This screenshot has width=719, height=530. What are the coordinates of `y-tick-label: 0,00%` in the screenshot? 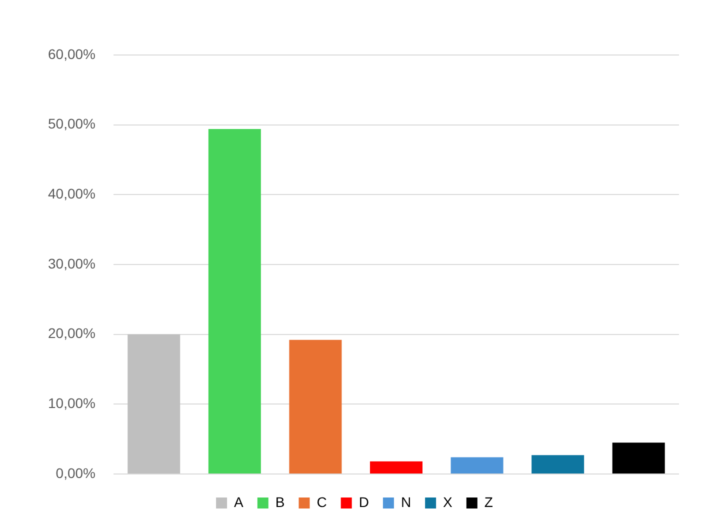 It's located at (76, 472).